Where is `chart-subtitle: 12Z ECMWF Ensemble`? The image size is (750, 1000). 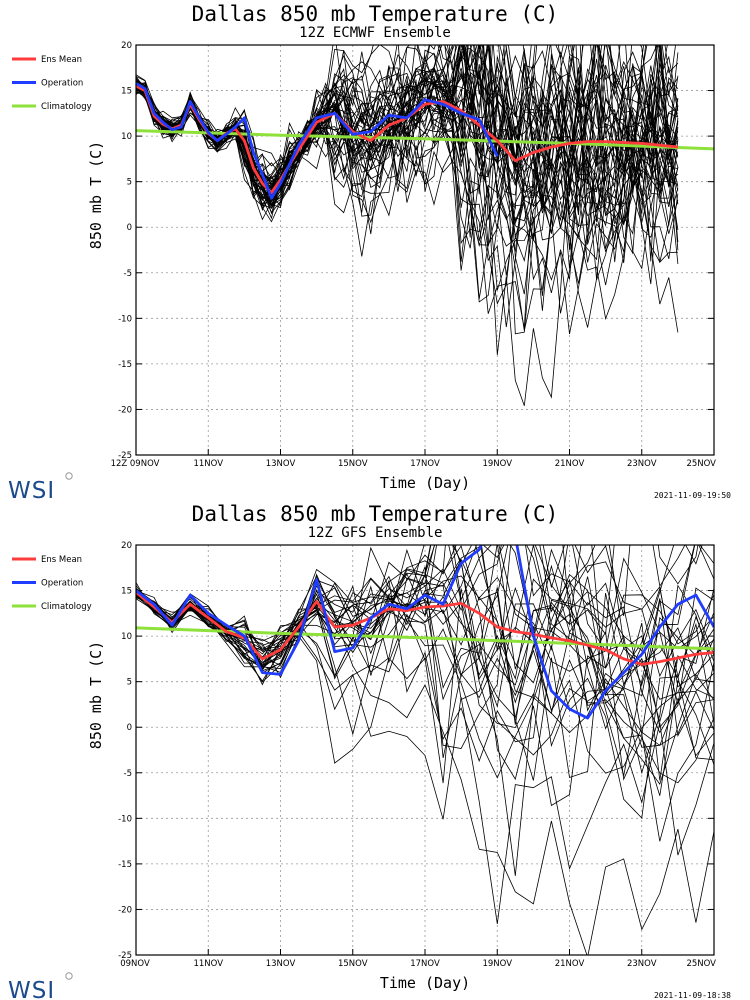 chart-subtitle: 12Z ECMWF Ensemble is located at coordinates (375, 33).